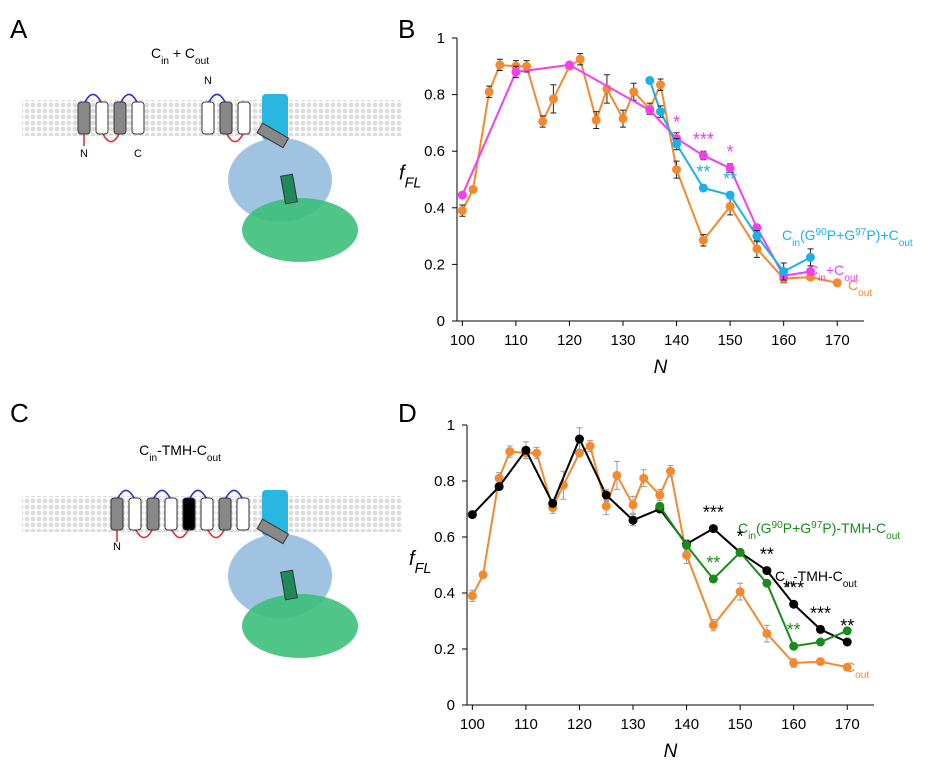  What do you see at coordinates (138, 154) in the screenshot?
I see `terminus-label: C` at bounding box center [138, 154].